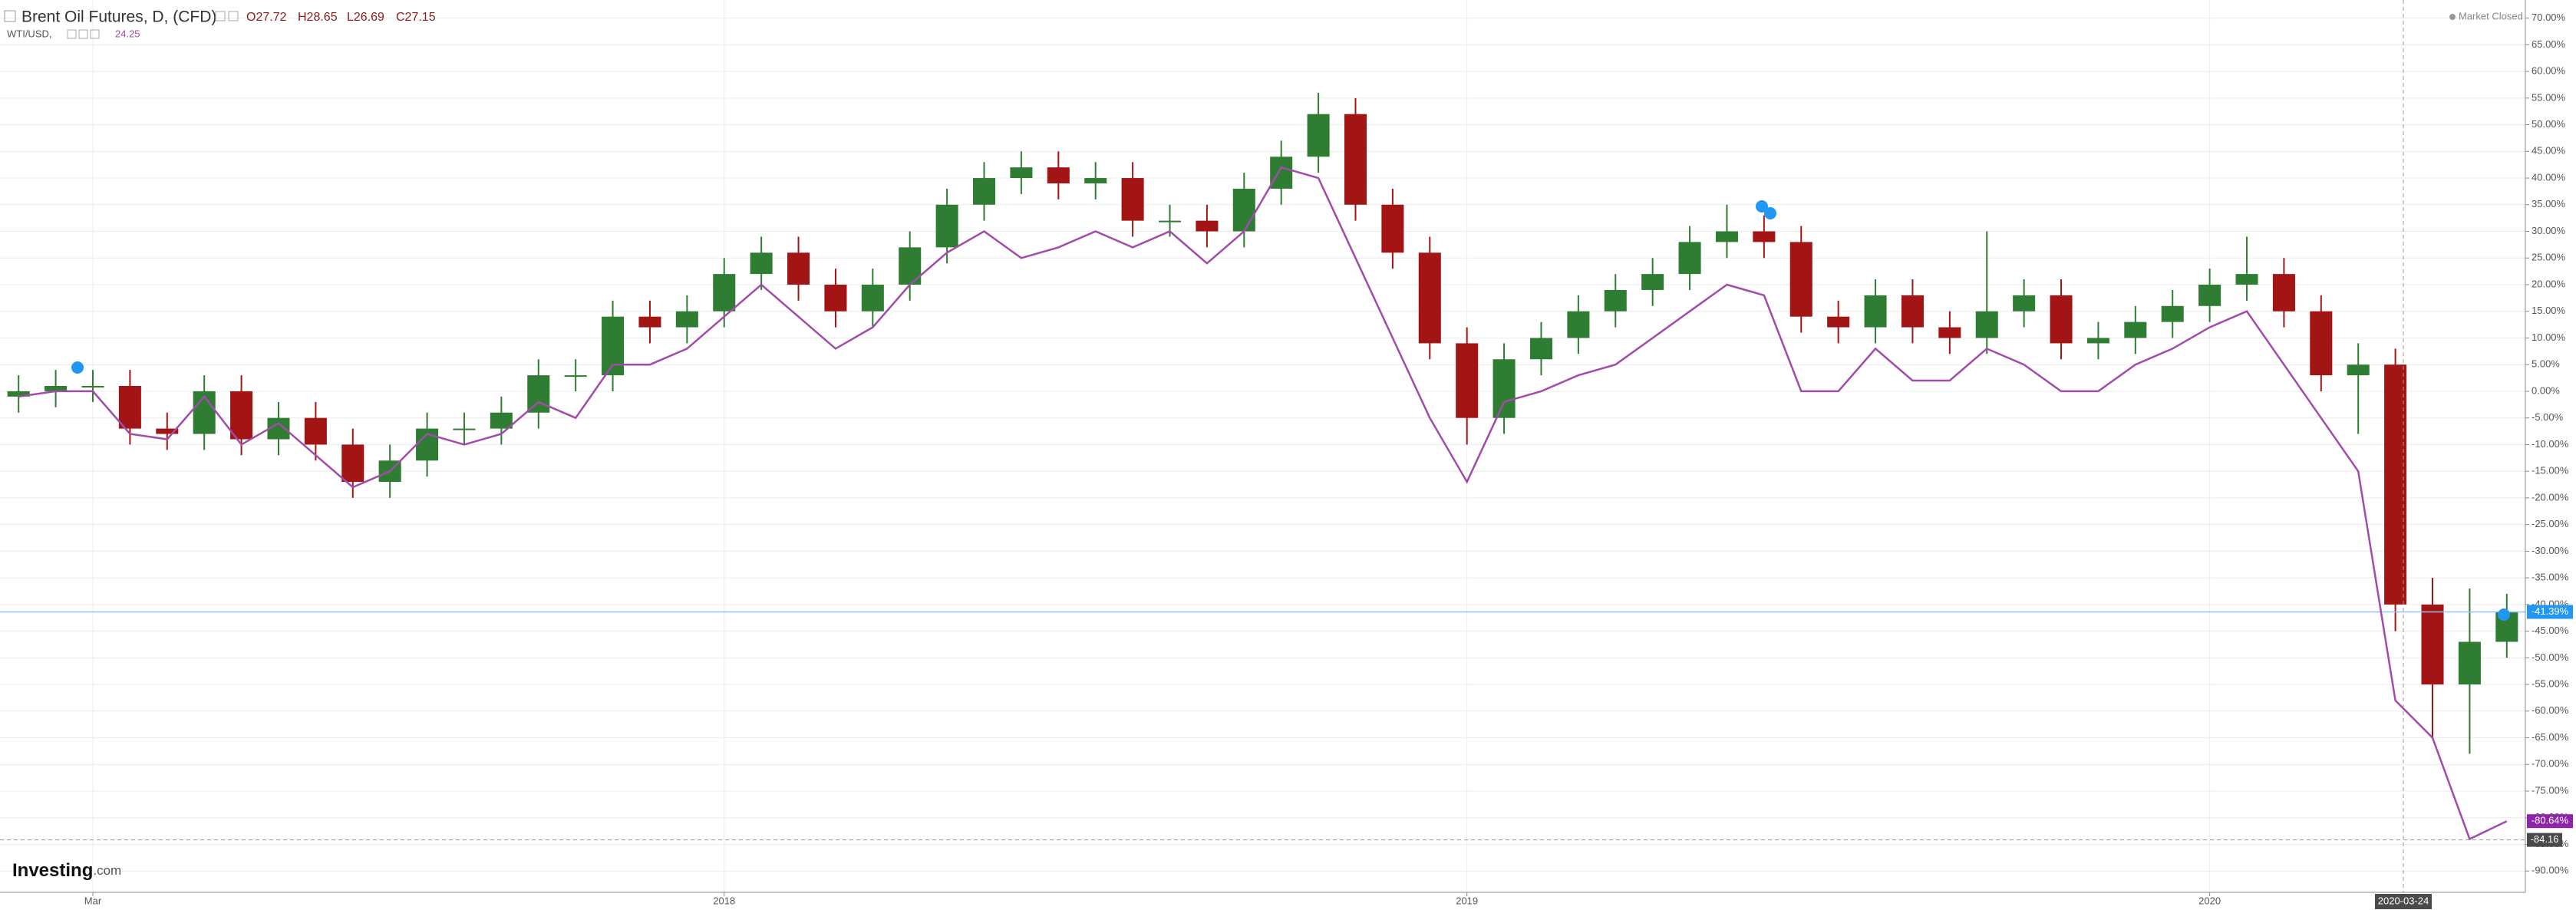 This screenshot has width=2576, height=910. What do you see at coordinates (416, 17) in the screenshot?
I see `ohlc-close: C27.15` at bounding box center [416, 17].